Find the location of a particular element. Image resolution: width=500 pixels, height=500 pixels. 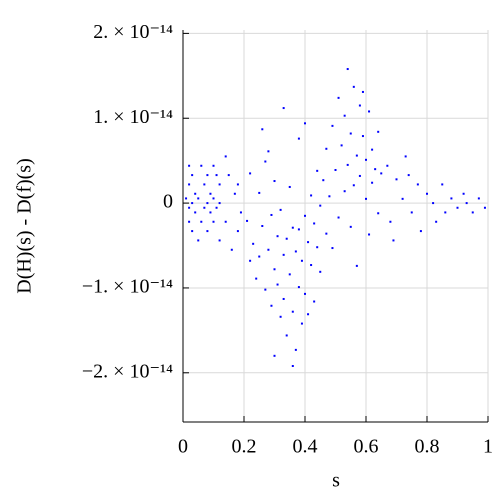

y-axis-title: D(H)(s) - D(f)(s) is located at coordinates (25, 226).